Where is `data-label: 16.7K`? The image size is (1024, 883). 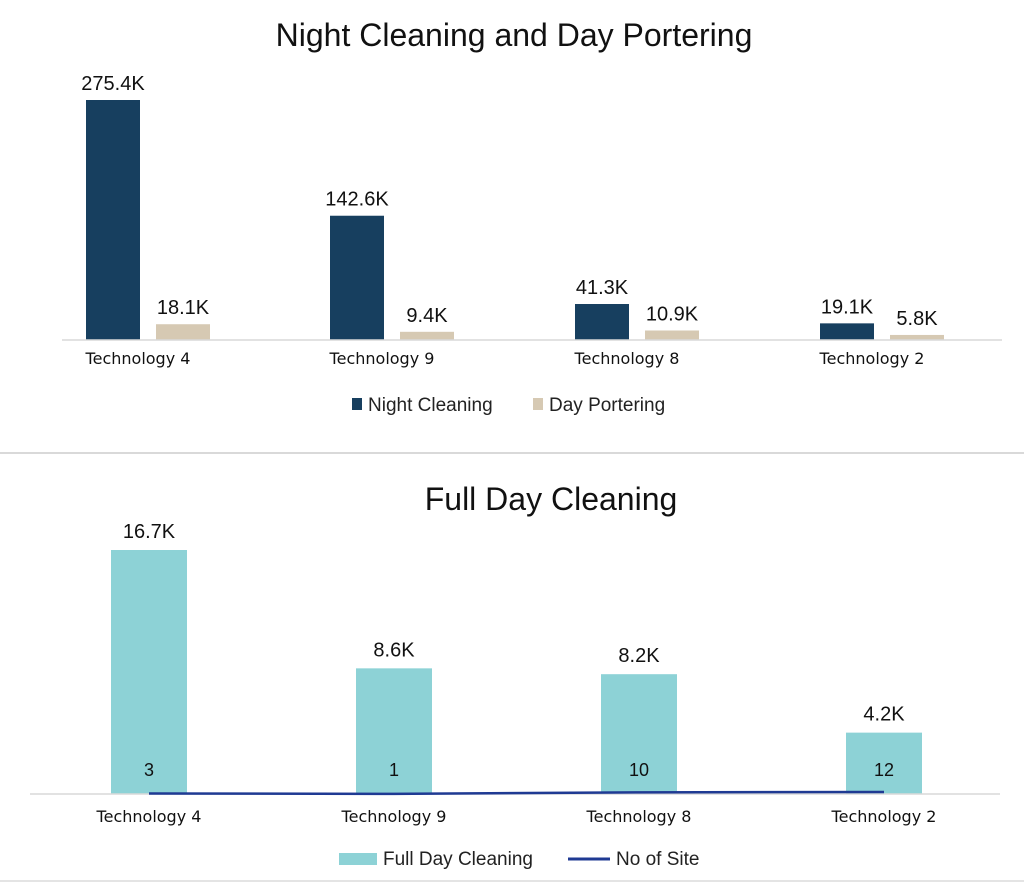
data-label: 16.7K is located at coordinates (149, 532).